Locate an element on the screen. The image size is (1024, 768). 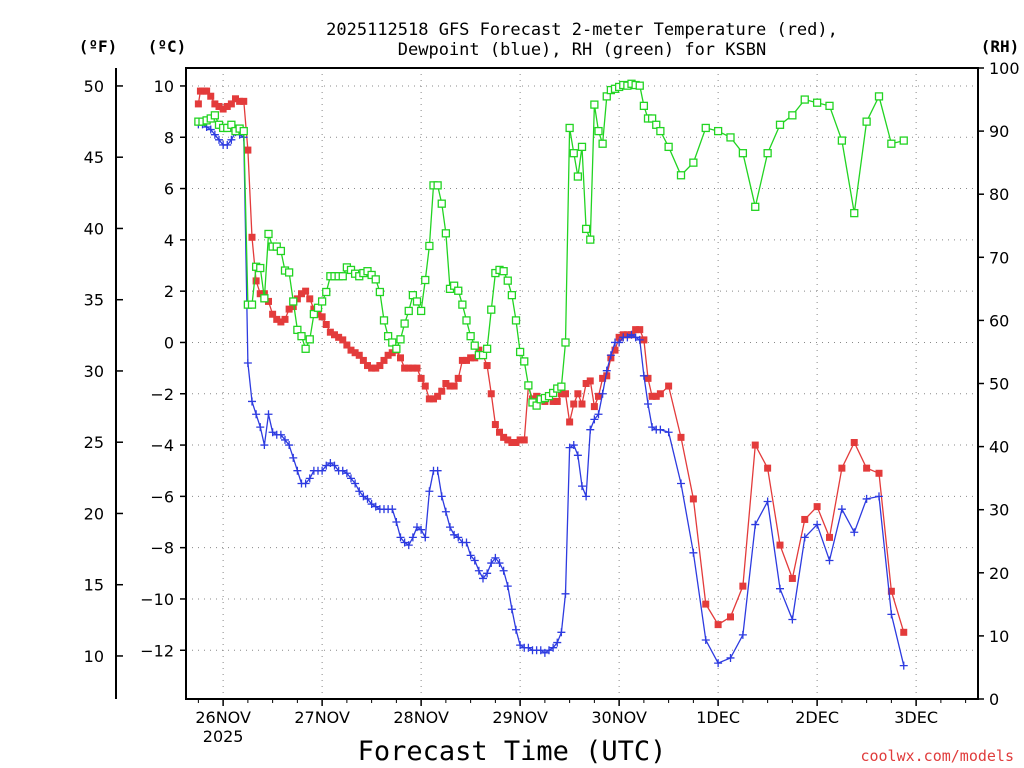
fahrenheit-tick-label: 30 is located at coordinates (94, 371).